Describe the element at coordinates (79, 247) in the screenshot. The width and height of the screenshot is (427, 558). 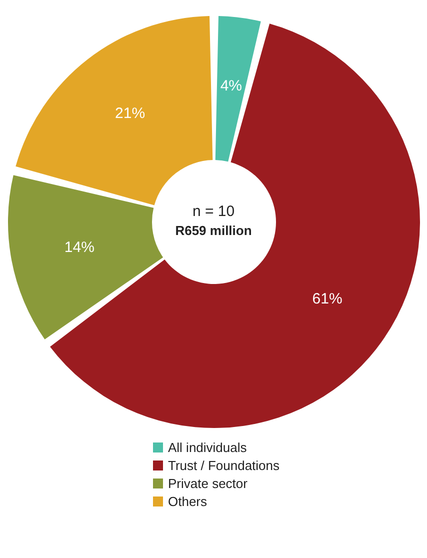
I see `data-label: 14%` at that location.